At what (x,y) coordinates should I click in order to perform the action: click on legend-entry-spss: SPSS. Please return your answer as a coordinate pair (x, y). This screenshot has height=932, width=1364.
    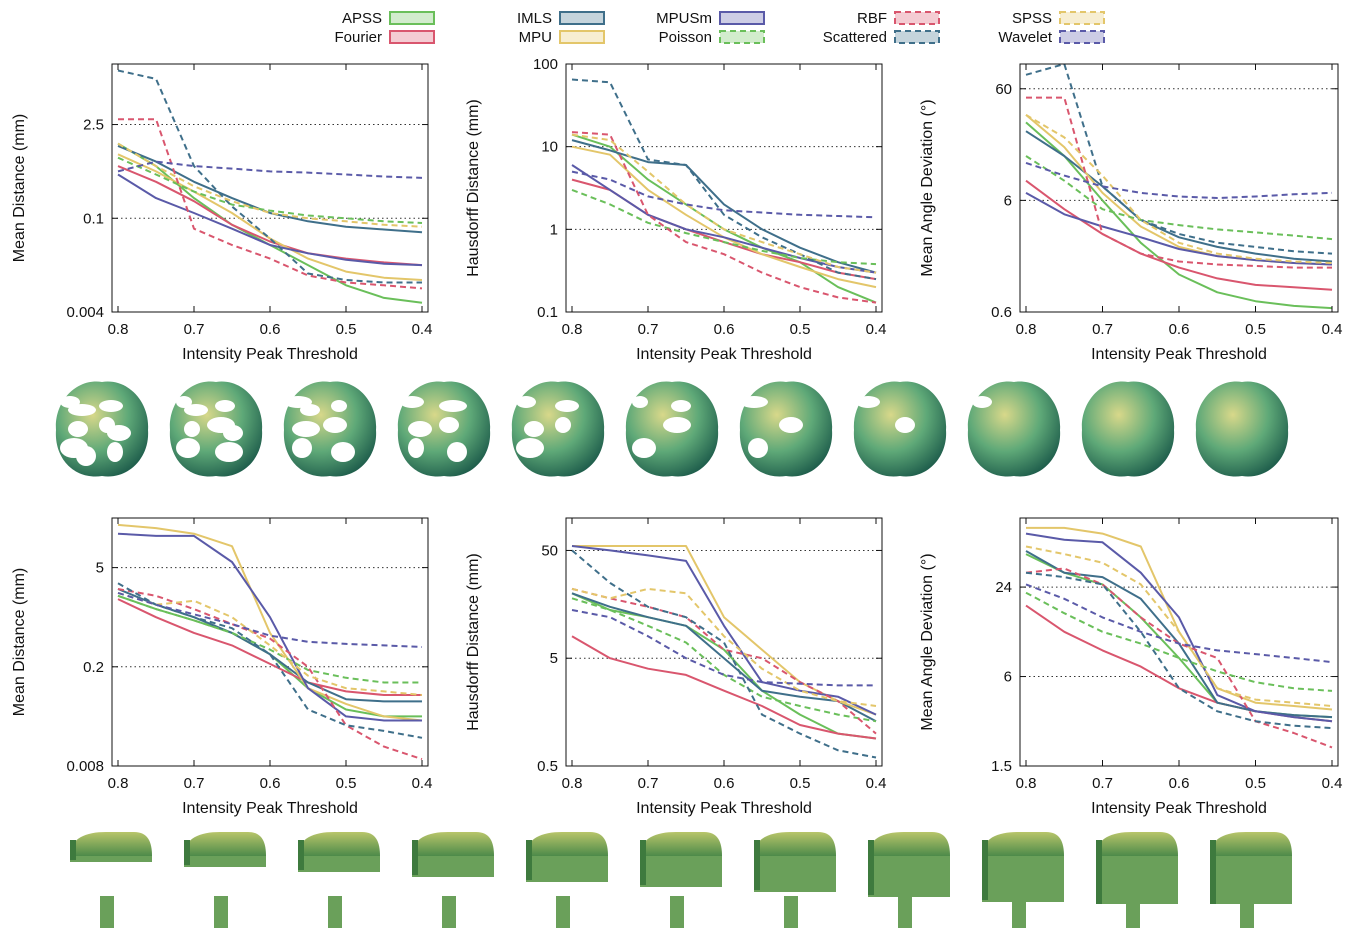
    Looking at the image, I should click on (1058, 18).